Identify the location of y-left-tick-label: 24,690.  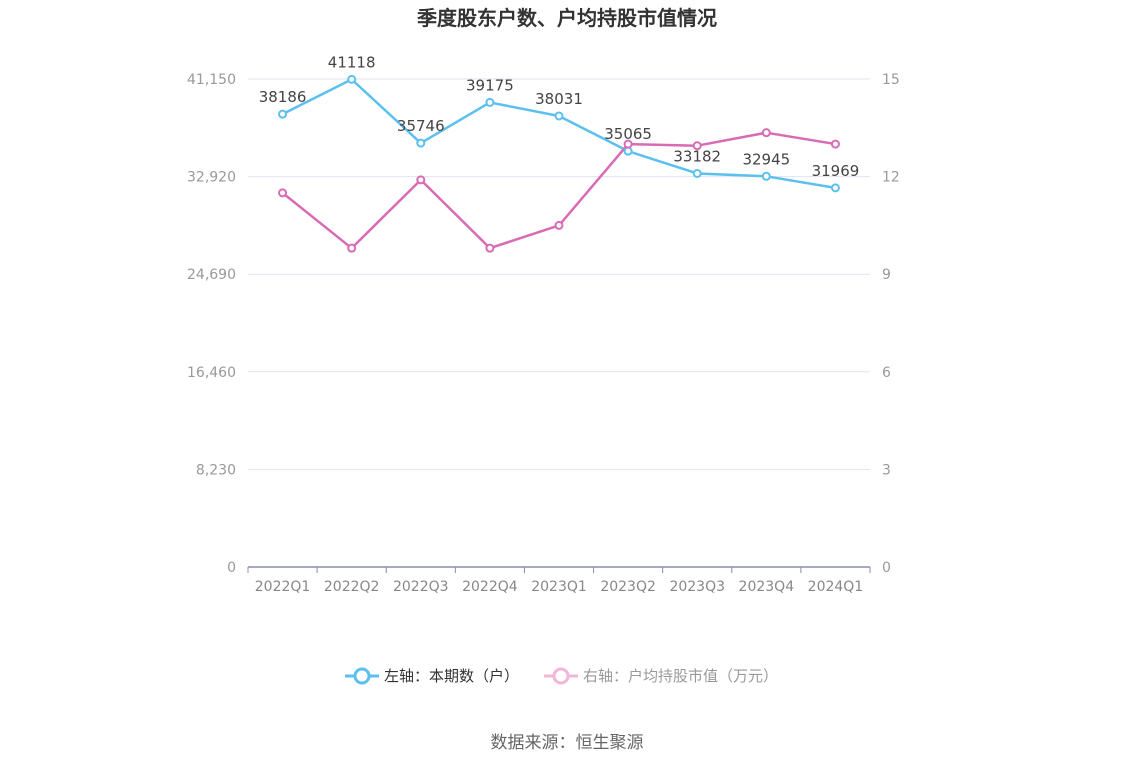
(211, 275).